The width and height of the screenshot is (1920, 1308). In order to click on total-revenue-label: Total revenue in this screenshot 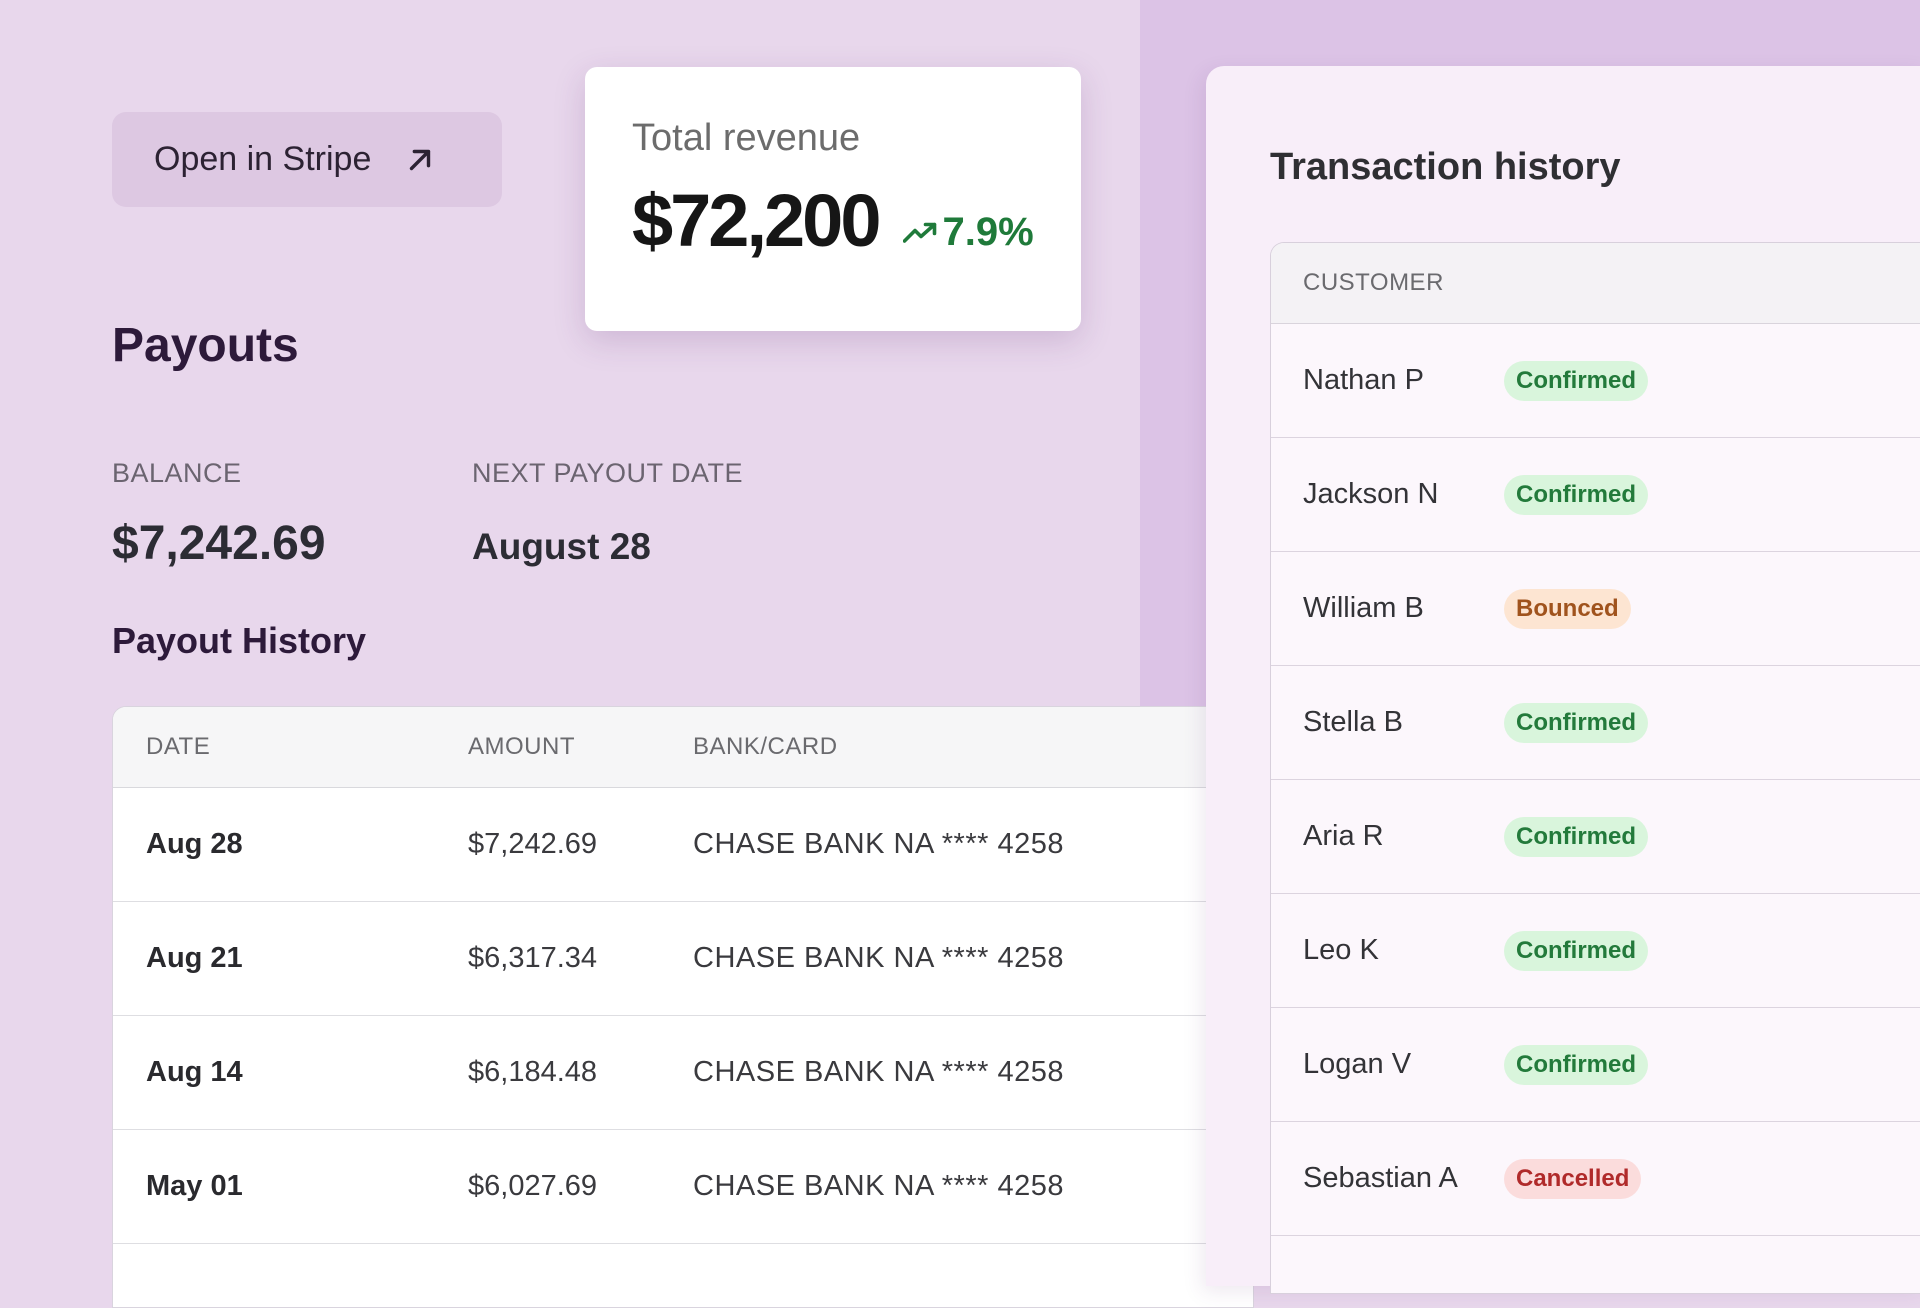, I will do `click(746, 138)`.